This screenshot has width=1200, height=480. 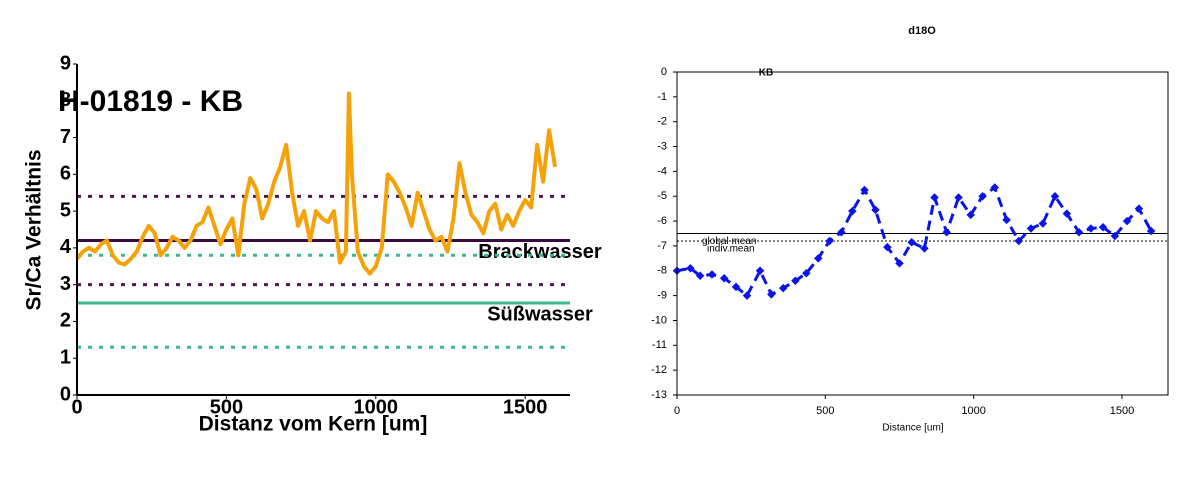 What do you see at coordinates (662, 122) in the screenshot?
I see `y-tick-label: -2` at bounding box center [662, 122].